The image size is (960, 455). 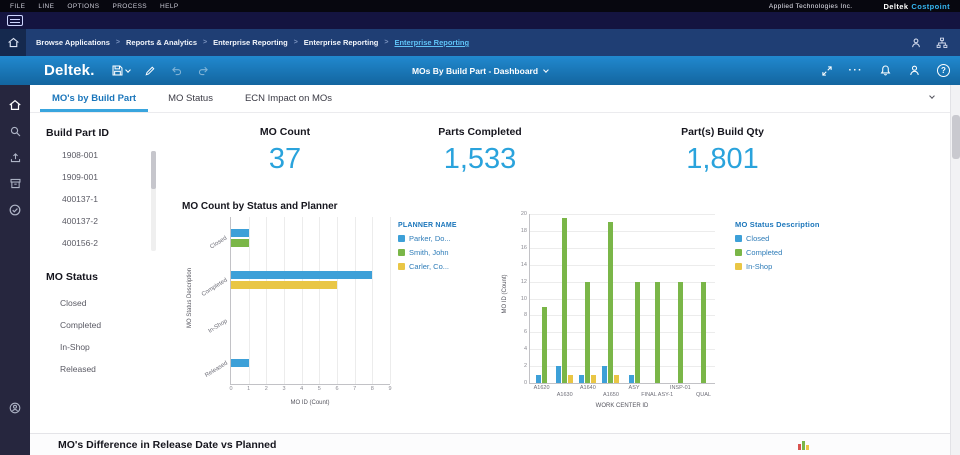 What do you see at coordinates (73, 42) in the screenshot?
I see `breadcrumb-item: Browse Applications` at bounding box center [73, 42].